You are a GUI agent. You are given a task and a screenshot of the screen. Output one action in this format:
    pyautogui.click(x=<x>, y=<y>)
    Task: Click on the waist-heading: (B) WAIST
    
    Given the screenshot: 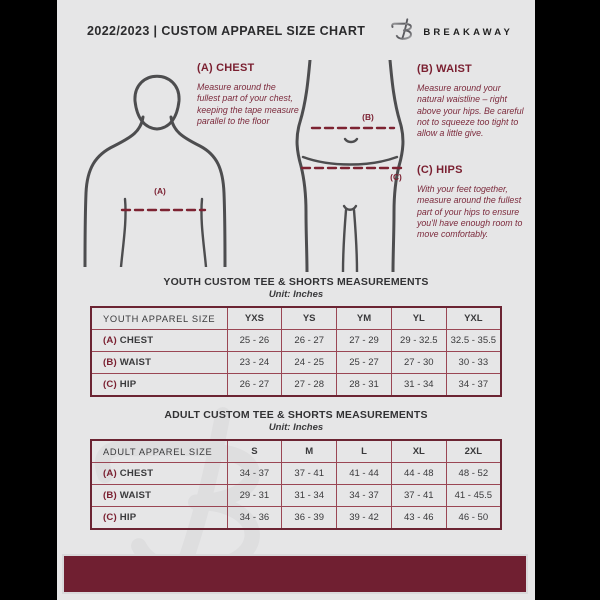 What is the action you would take?
    pyautogui.click(x=444, y=69)
    